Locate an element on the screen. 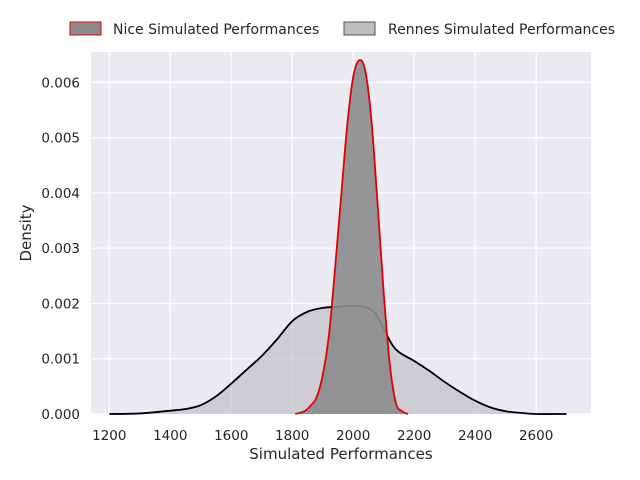 The width and height of the screenshot is (640, 480). y-axis-ticks: 0.000 0.001 0.002 0.003 0.004 0.005 0.006 is located at coordinates (60, 249).